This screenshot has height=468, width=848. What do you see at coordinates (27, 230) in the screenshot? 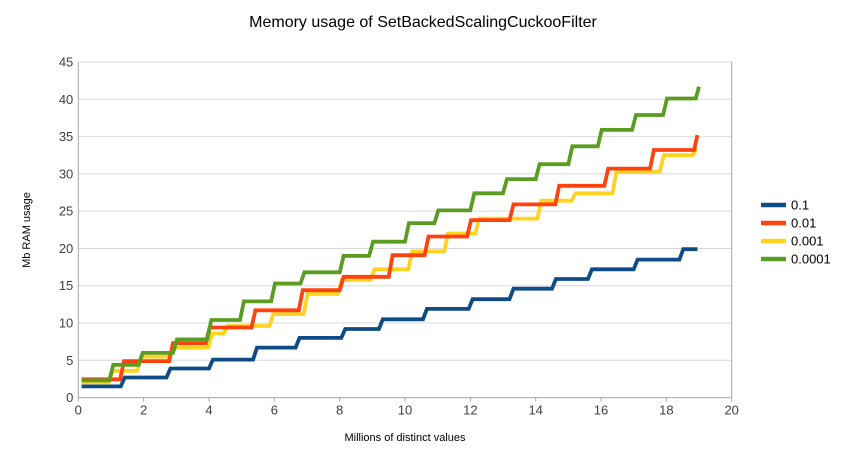
I see `y-axis-title: Mb RAM usage` at bounding box center [27, 230].